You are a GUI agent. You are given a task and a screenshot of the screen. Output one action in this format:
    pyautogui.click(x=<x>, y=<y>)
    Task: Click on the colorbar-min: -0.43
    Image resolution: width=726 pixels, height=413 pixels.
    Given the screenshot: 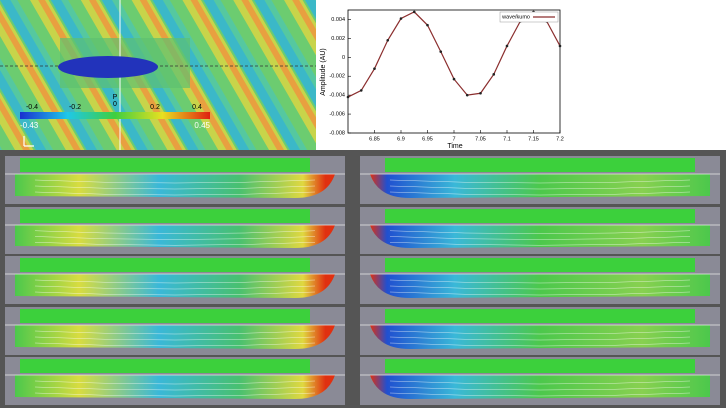 What is the action you would take?
    pyautogui.click(x=29, y=125)
    